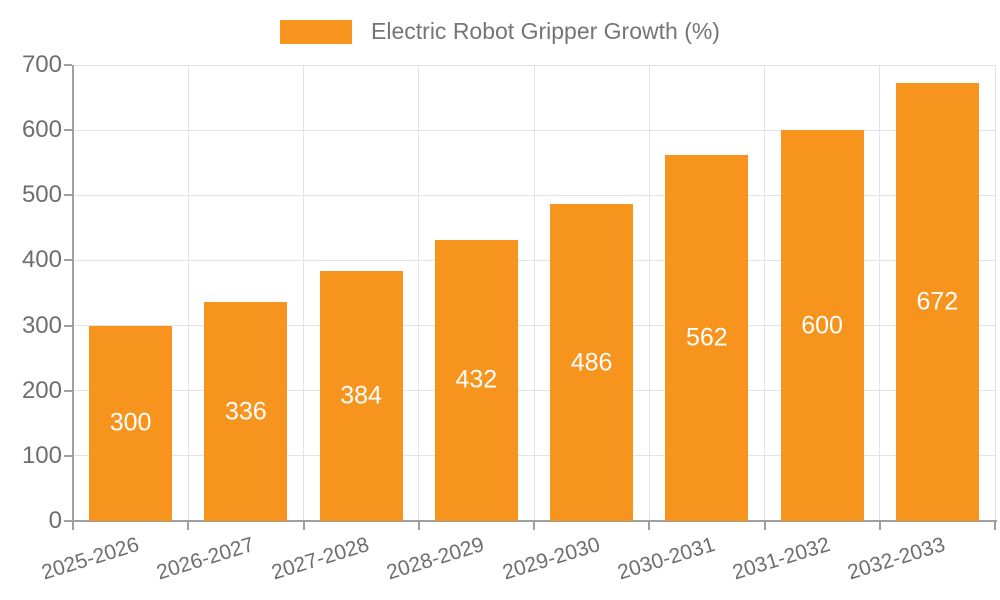 The width and height of the screenshot is (1000, 600). I want to click on bar: 486, so click(592, 362).